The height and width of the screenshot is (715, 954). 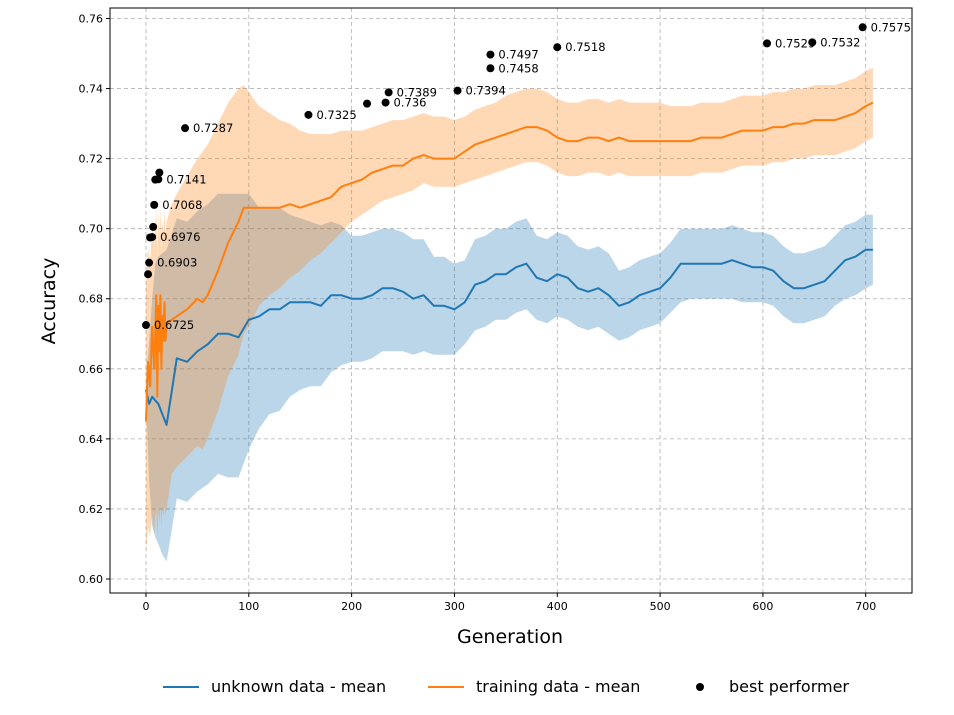 I want to click on point-label: 0.6903, so click(x=177, y=263).